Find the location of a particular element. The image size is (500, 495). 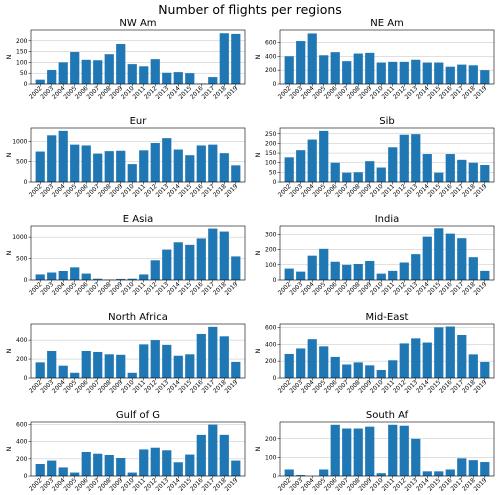

panel-title: E Asia is located at coordinates (138, 219).